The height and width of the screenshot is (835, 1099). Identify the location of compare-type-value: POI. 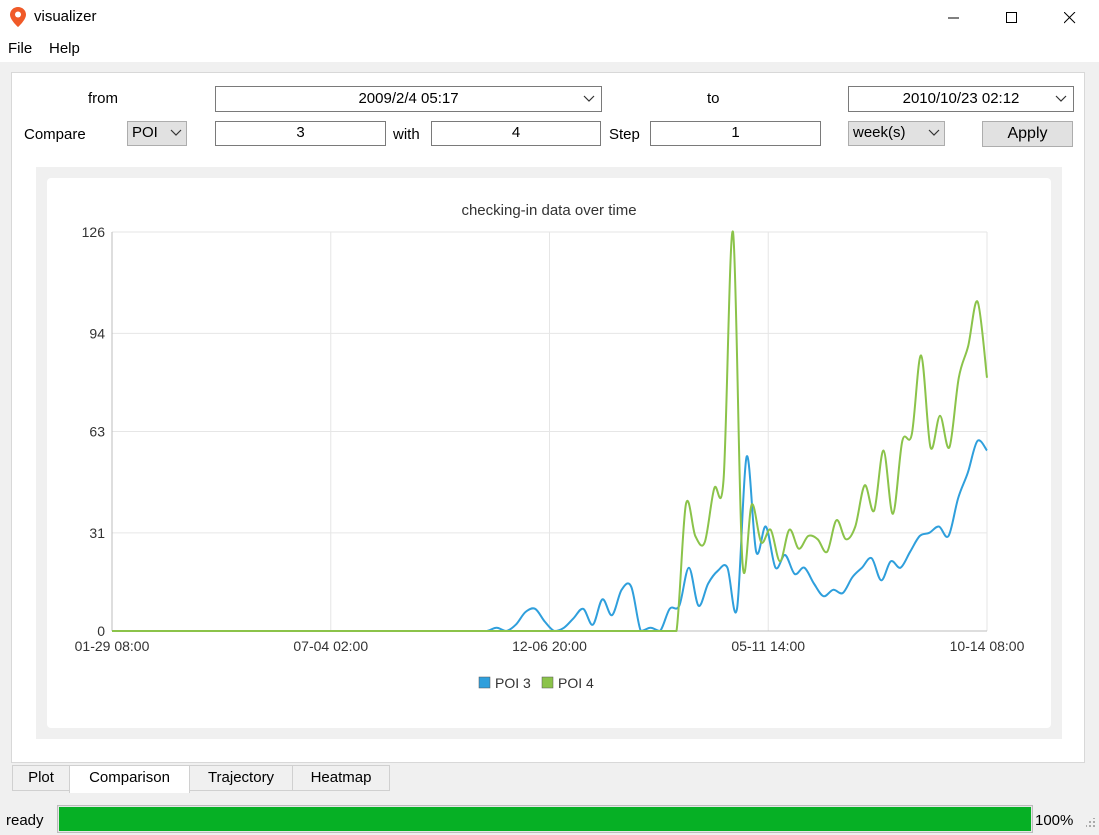
(145, 132).